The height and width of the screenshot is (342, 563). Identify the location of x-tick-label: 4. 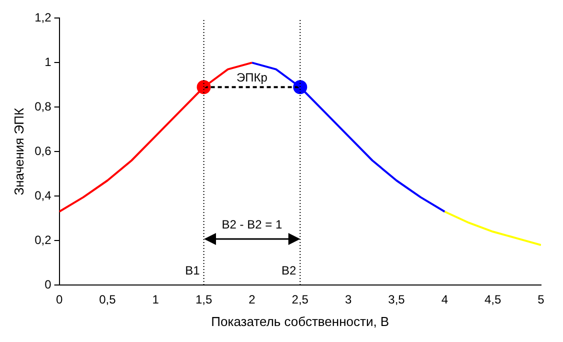
(444, 299).